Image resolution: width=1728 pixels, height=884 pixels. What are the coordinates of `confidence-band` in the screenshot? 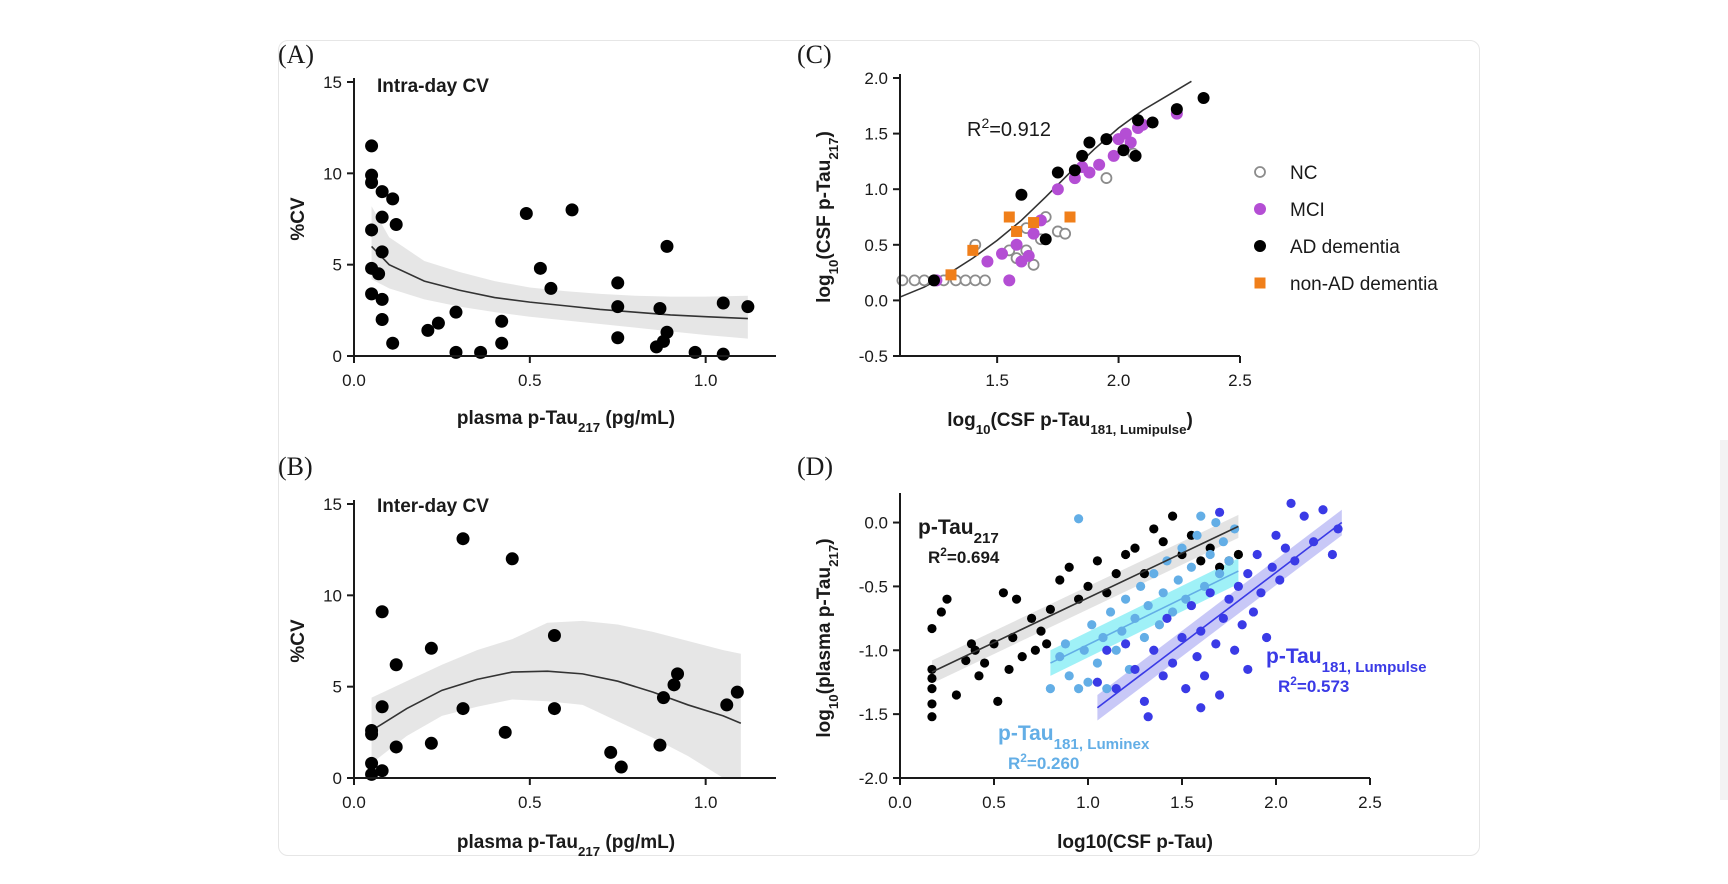 It's located at (559, 272).